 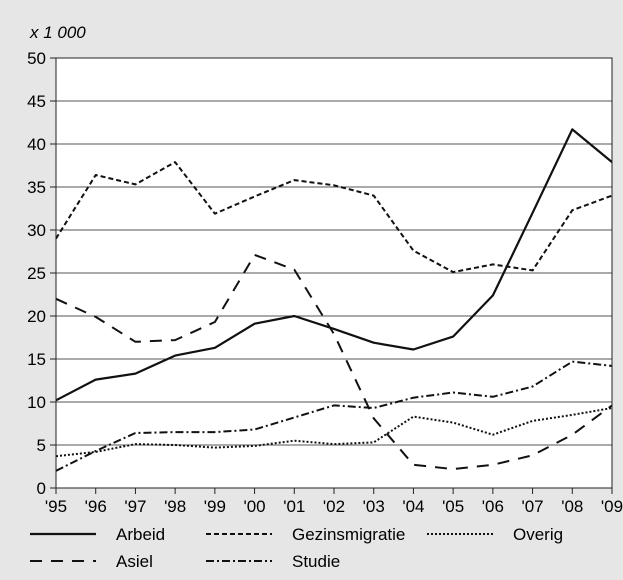 I want to click on x-tick-label: '05, so click(x=453, y=506).